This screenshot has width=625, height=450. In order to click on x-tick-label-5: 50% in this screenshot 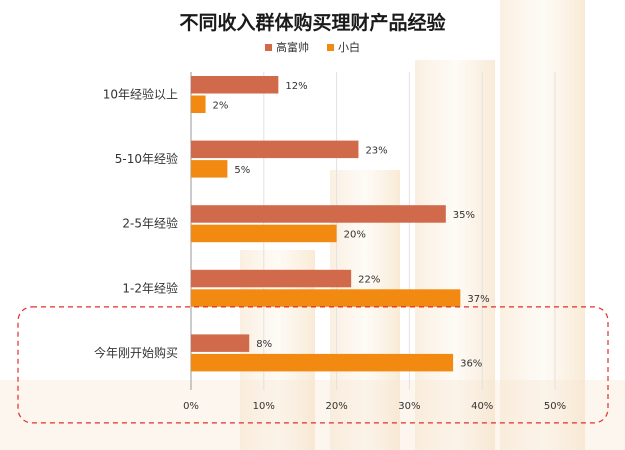, I will do `click(555, 406)`.